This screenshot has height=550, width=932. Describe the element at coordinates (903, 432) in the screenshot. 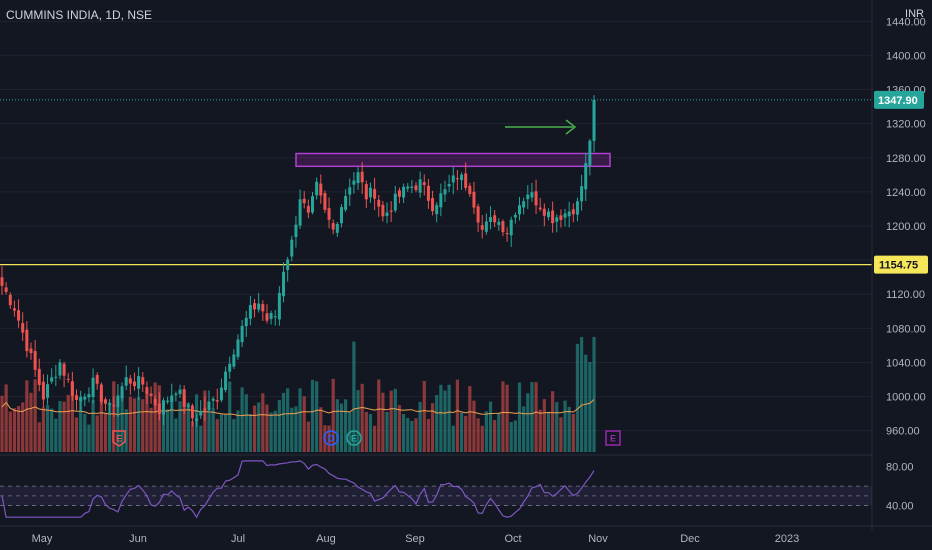

I see `price-tick-label: 960.00` at that location.